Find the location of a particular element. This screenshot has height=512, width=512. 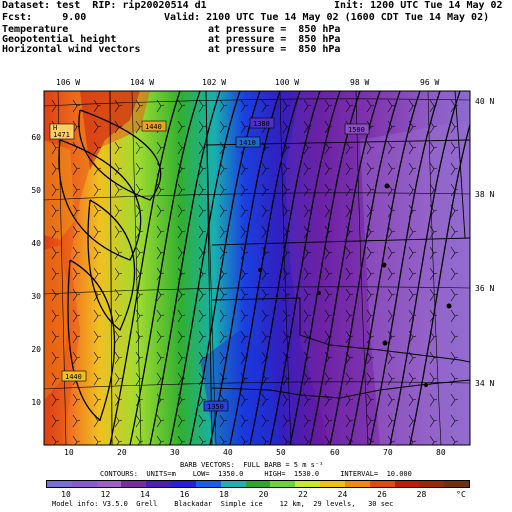

colorbar-swatch is located at coordinates (382, 484).